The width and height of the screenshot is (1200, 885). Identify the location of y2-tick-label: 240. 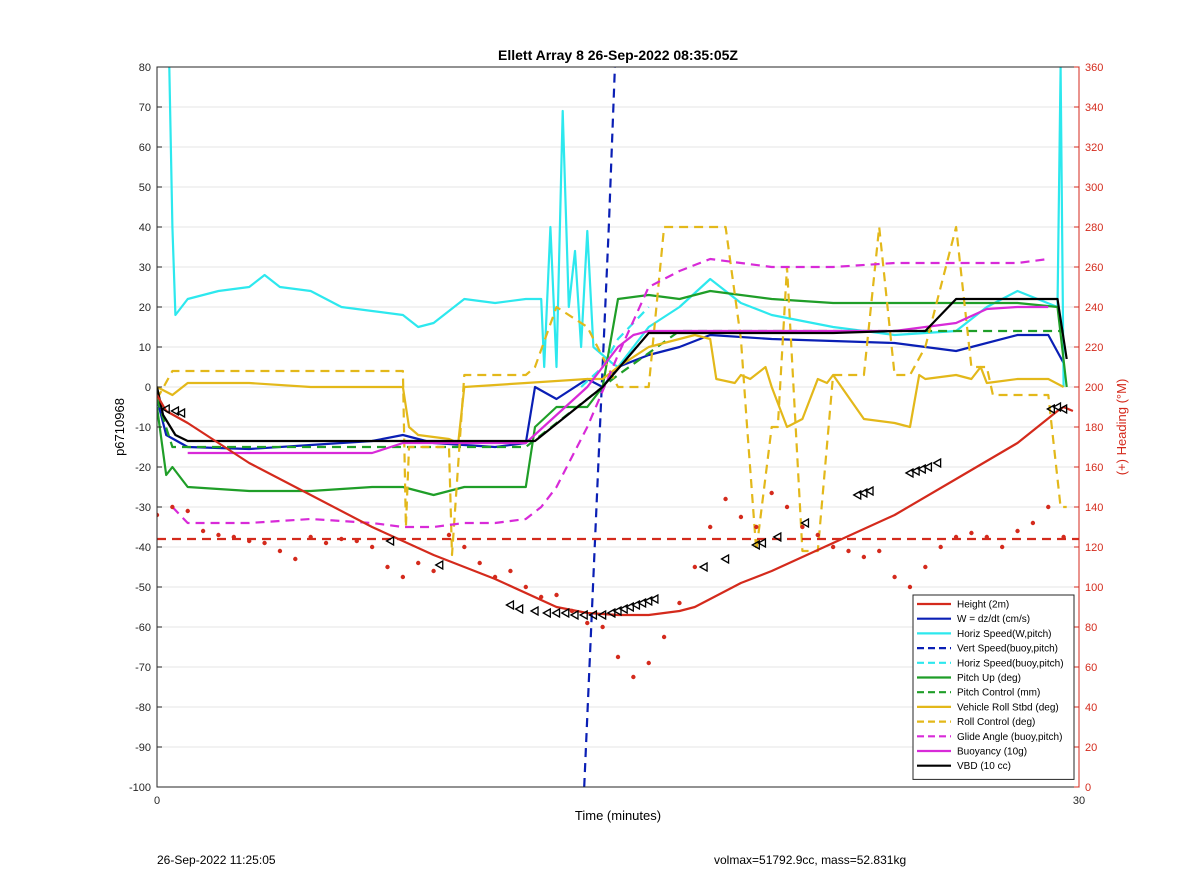
(1094, 308).